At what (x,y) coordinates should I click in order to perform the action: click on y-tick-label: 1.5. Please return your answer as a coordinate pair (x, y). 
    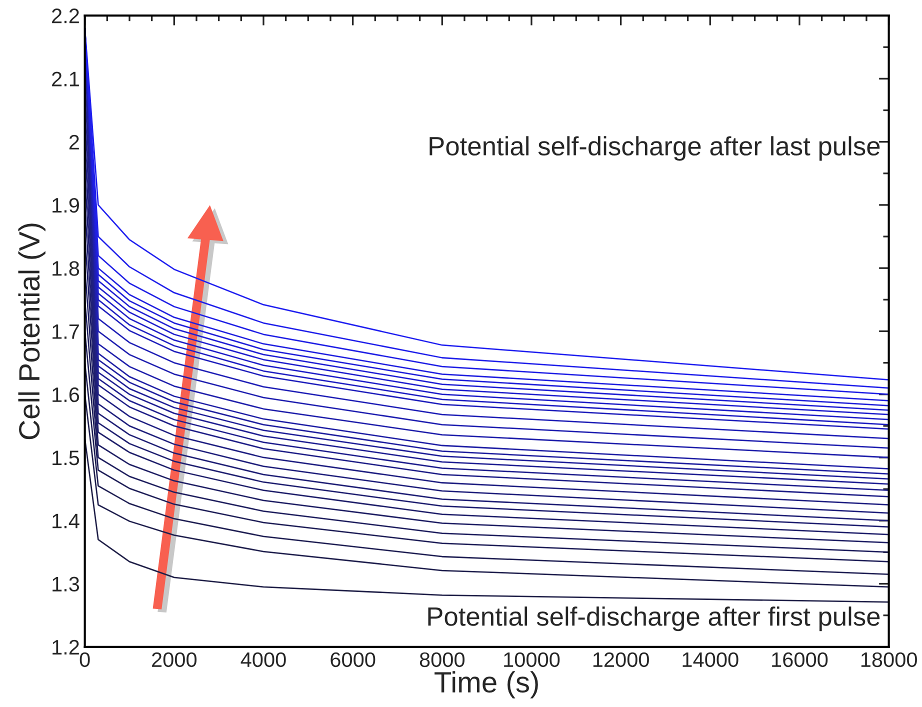
    Looking at the image, I should click on (66, 458).